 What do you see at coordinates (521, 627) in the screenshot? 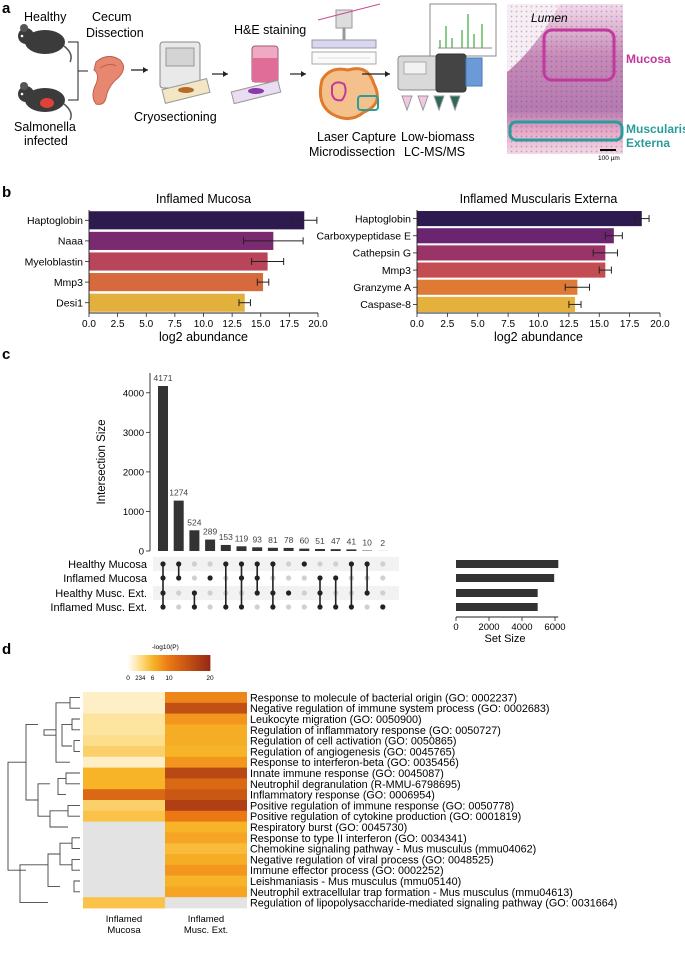
I see `set-size-tick-label: 4000` at bounding box center [521, 627].